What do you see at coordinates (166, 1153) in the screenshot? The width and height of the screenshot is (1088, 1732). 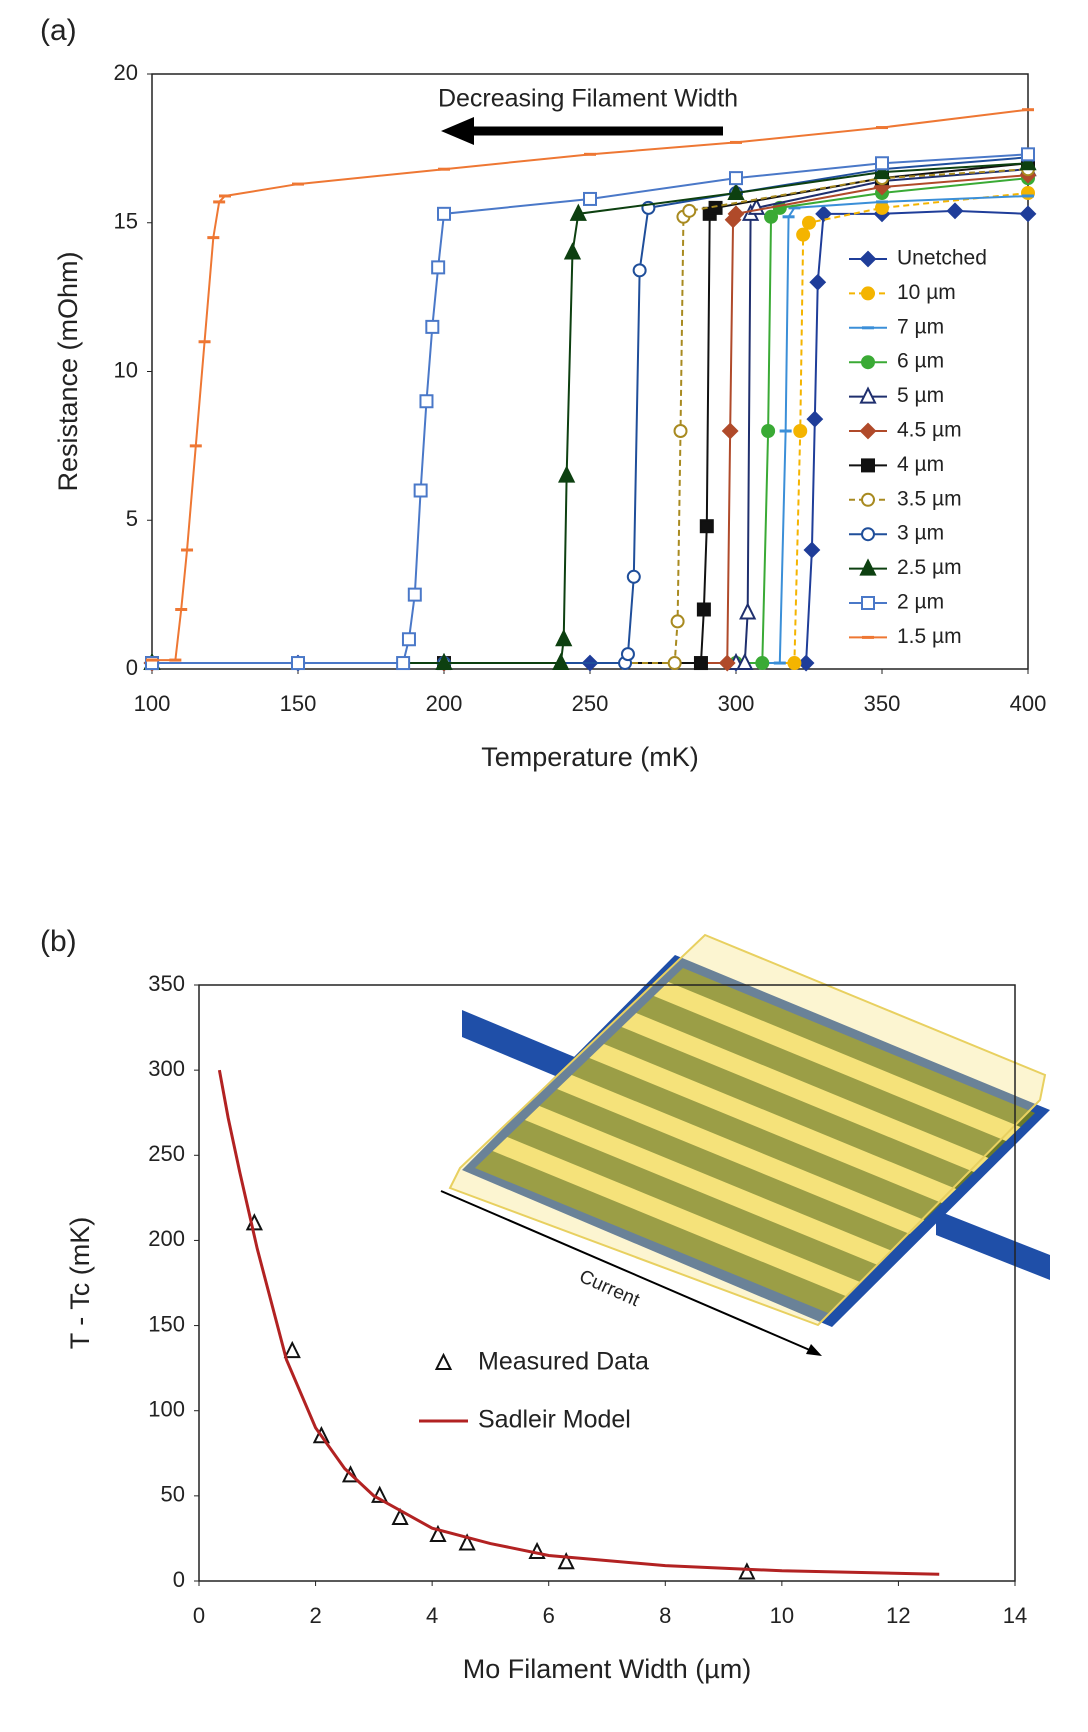 I see `y-tick-label: 250` at bounding box center [166, 1153].